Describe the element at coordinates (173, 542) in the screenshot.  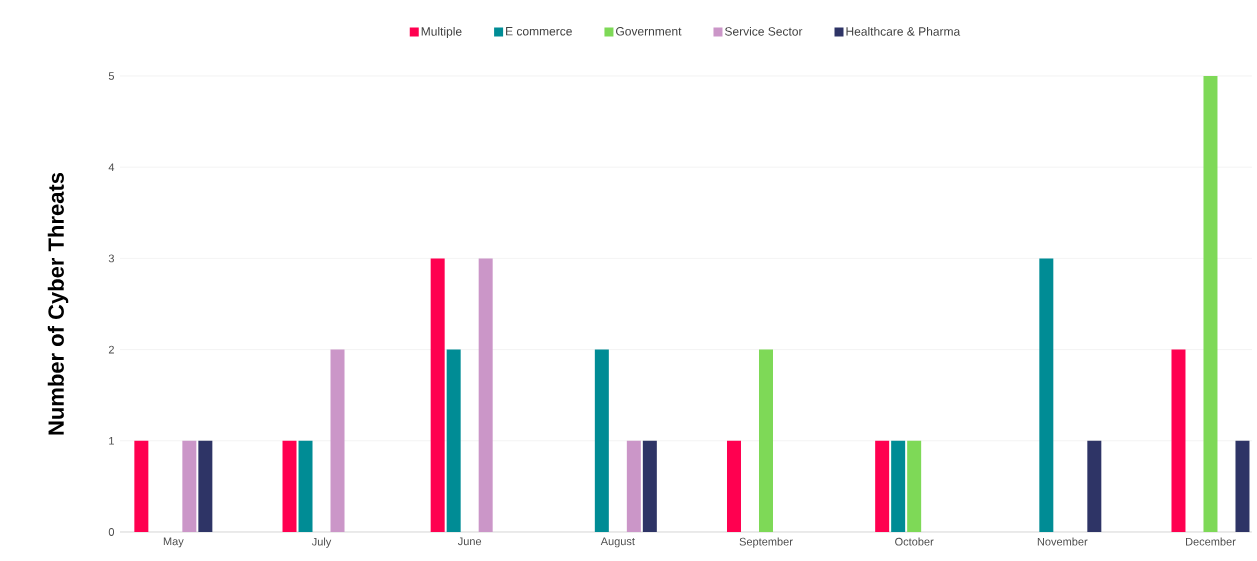
I see `x-tick-label: May` at that location.